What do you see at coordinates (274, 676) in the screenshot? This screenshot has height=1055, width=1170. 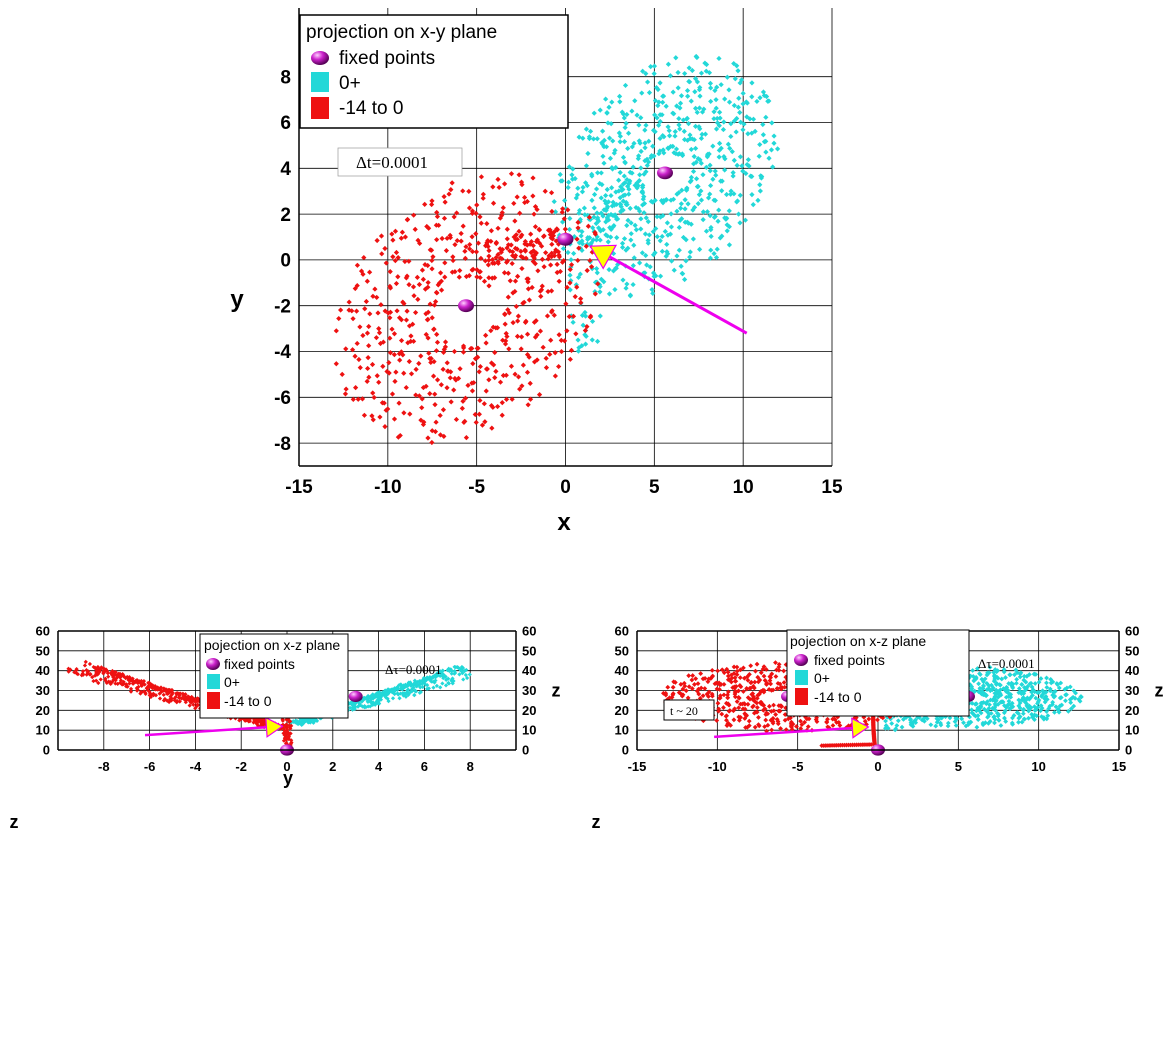 I see `legend-box` at bounding box center [274, 676].